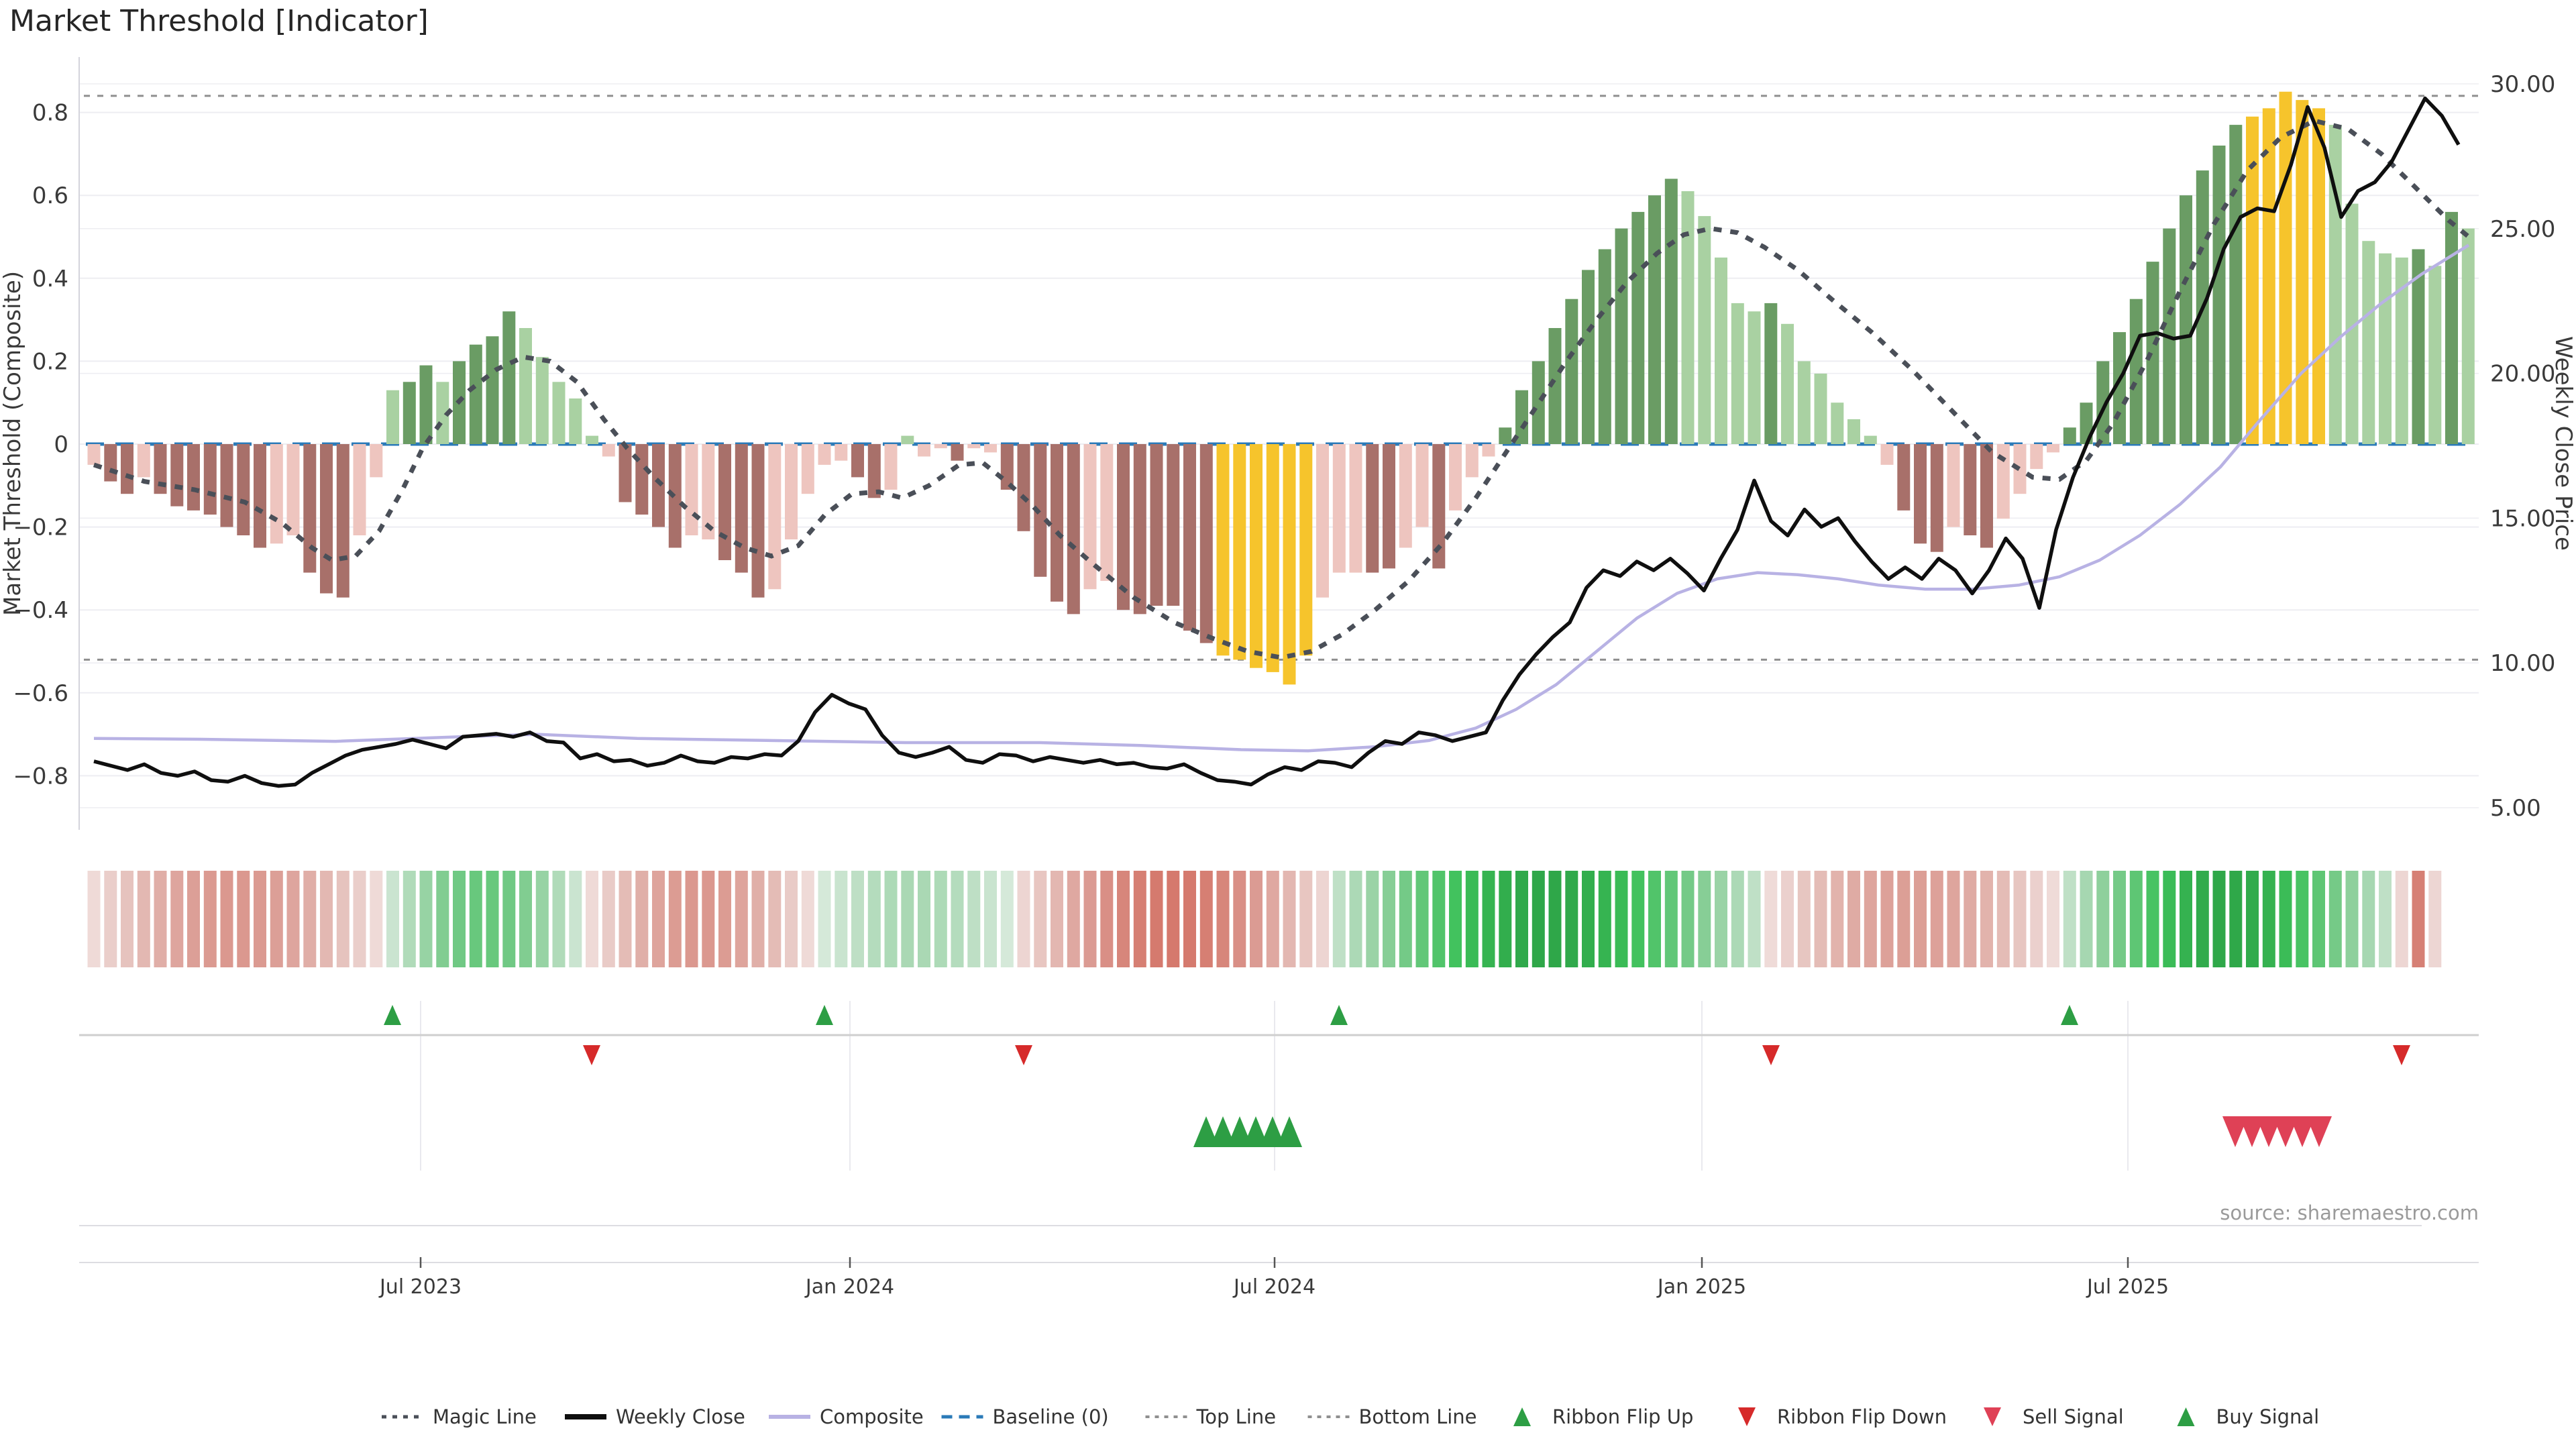 This screenshot has width=2576, height=1449. Describe the element at coordinates (50, 113) in the screenshot. I see `composite-tick-label: 0.8` at that location.